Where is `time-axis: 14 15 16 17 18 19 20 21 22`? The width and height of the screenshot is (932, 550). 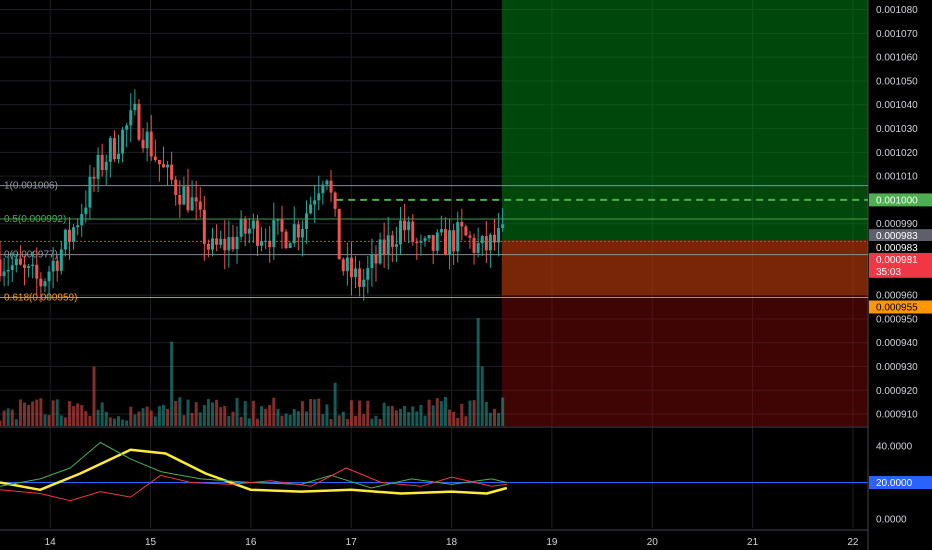
time-axis: 14 15 16 17 18 19 20 21 22 is located at coordinates (452, 542).